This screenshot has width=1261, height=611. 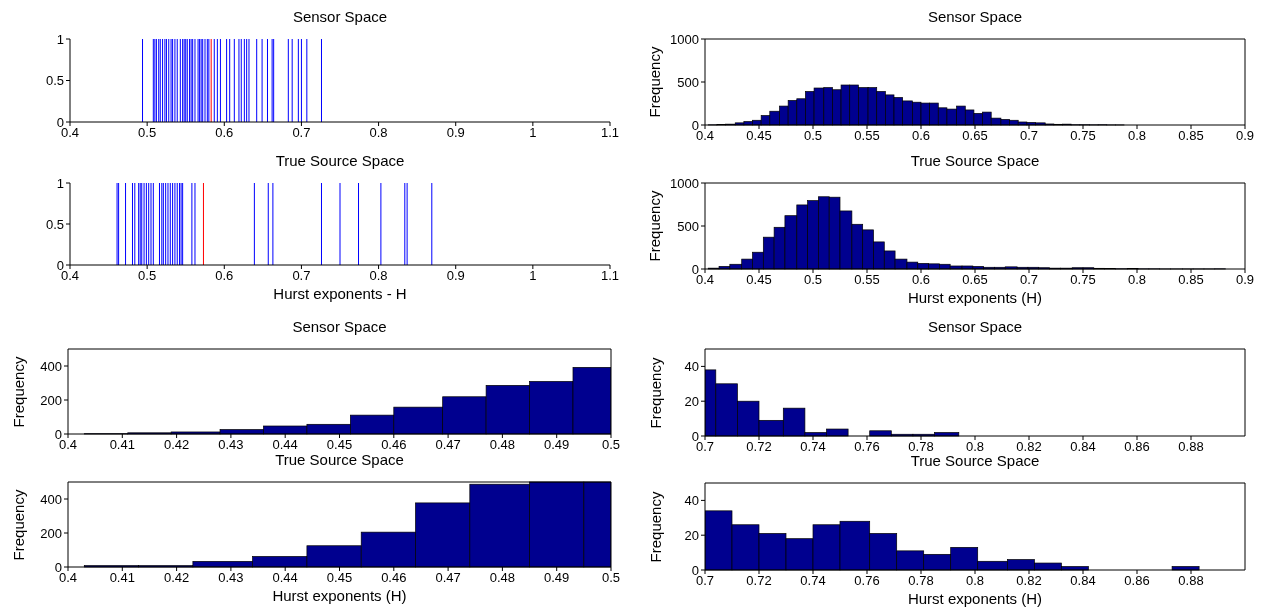 What do you see at coordinates (340, 293) in the screenshot?
I see `x-axis-title: Hurst exponents - H` at bounding box center [340, 293].